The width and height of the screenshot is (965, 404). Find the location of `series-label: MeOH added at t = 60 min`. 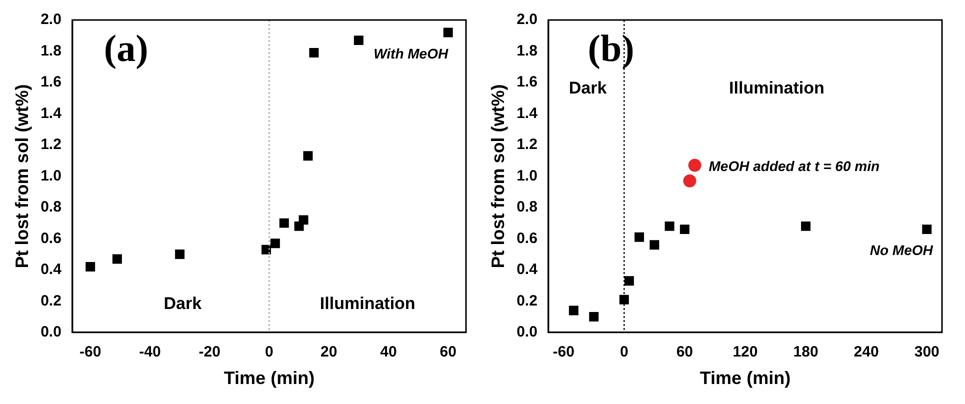

series-label: MeOH added at t = 60 min is located at coordinates (794, 166).